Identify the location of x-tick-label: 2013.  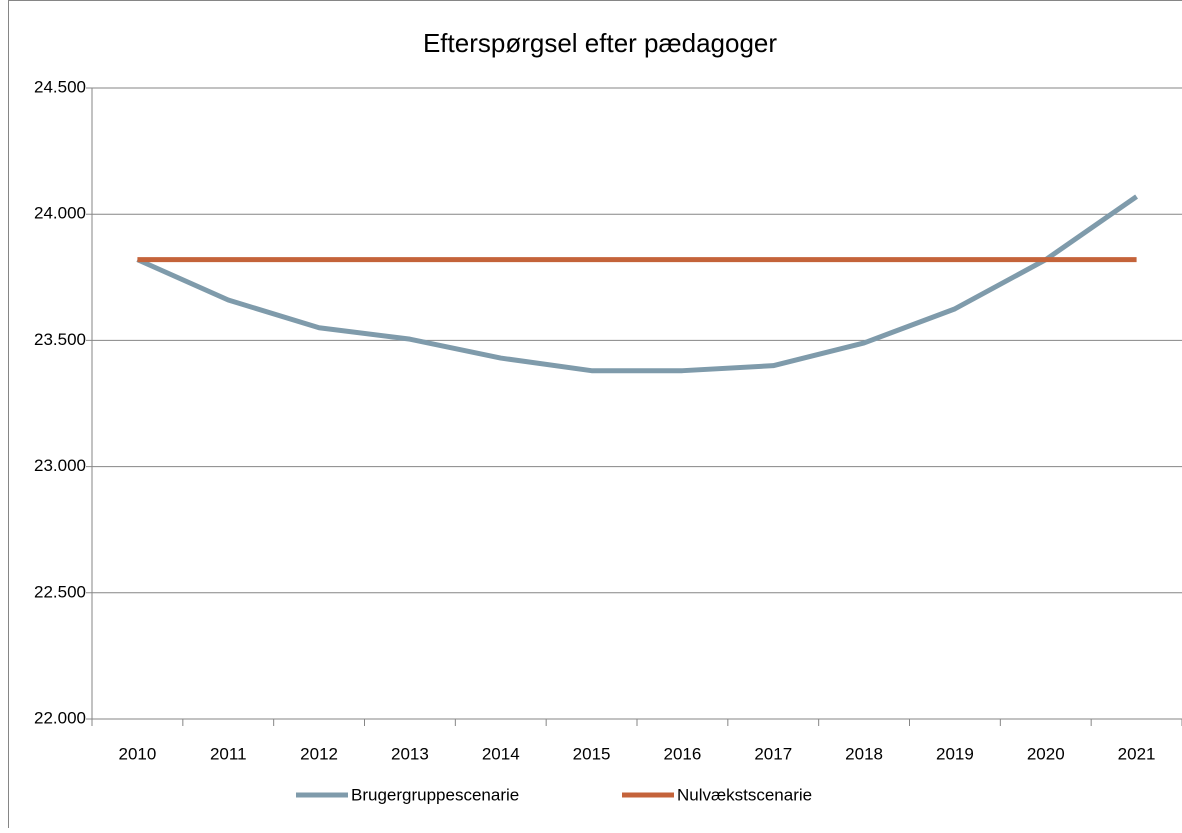
(410, 753).